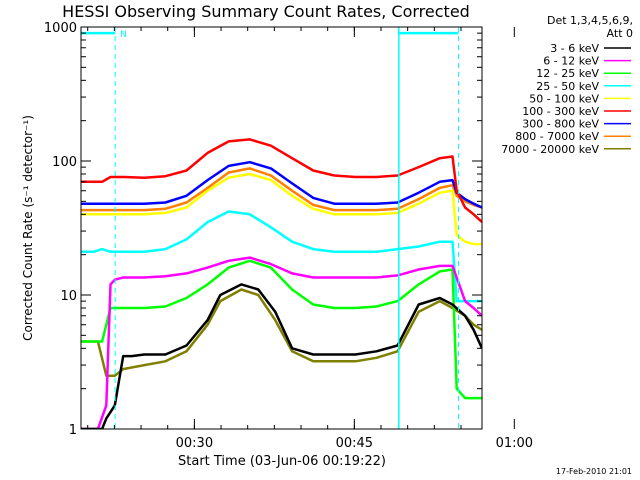 The width and height of the screenshot is (640, 480). Describe the element at coordinates (571, 61) in the screenshot. I see `legend-label: 6 - 12 keV` at that location.